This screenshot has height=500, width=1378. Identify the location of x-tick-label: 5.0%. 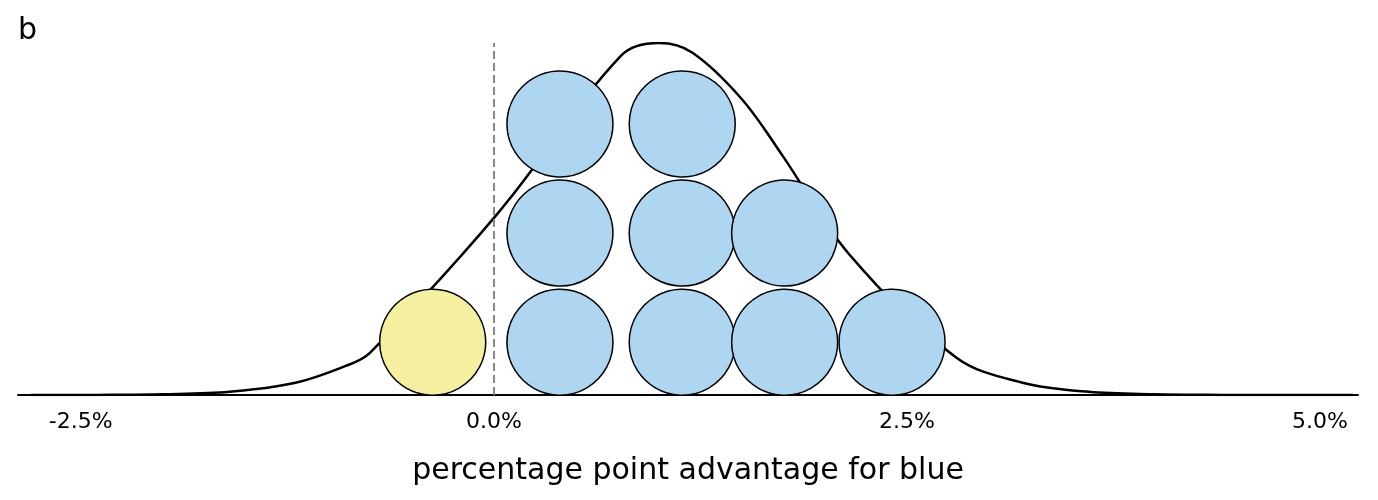
(1320, 420).